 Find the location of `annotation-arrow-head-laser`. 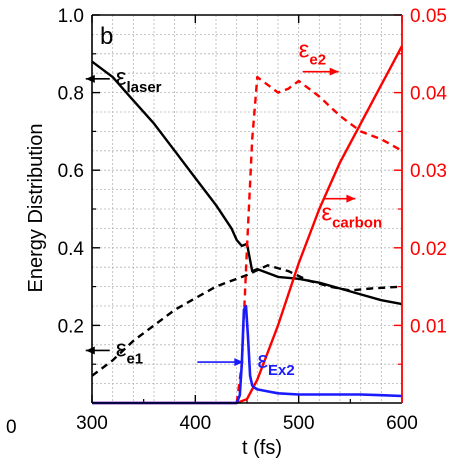

annotation-arrow-head-laser is located at coordinates (90, 78).